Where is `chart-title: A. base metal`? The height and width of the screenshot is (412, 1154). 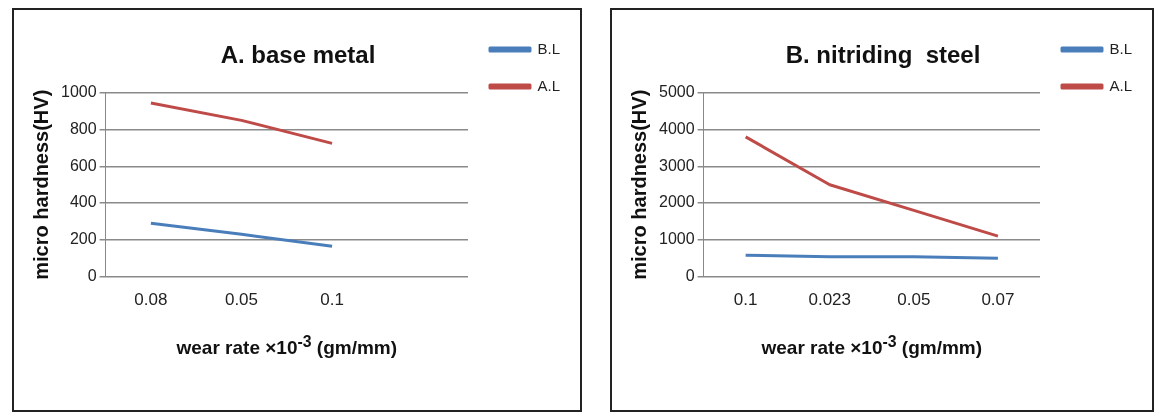
chart-title: A. base metal is located at coordinates (298, 55).